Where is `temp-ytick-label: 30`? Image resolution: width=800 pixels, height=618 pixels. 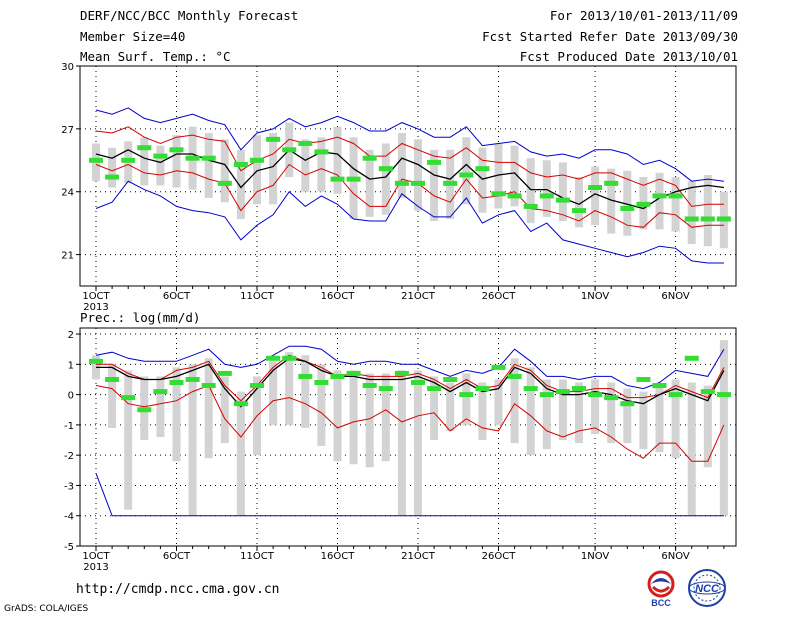
temp-ytick-label: 30 is located at coordinates (67, 67).